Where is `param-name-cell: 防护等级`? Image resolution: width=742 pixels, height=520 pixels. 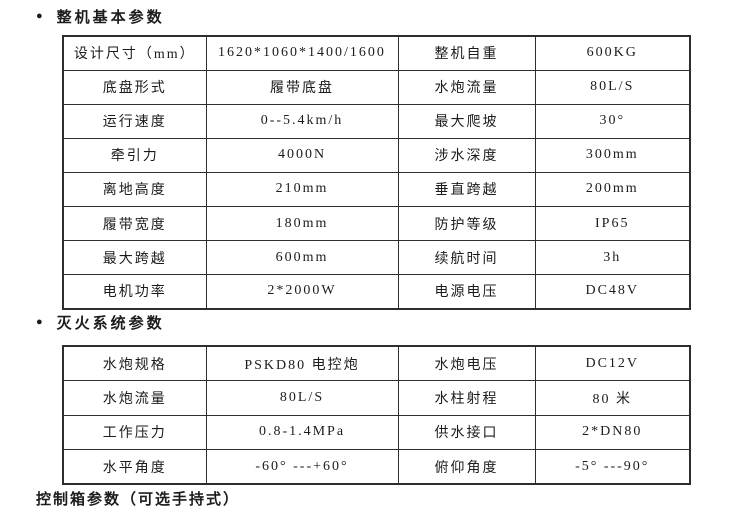
param-name-cell: 防护等级 is located at coordinates (466, 223).